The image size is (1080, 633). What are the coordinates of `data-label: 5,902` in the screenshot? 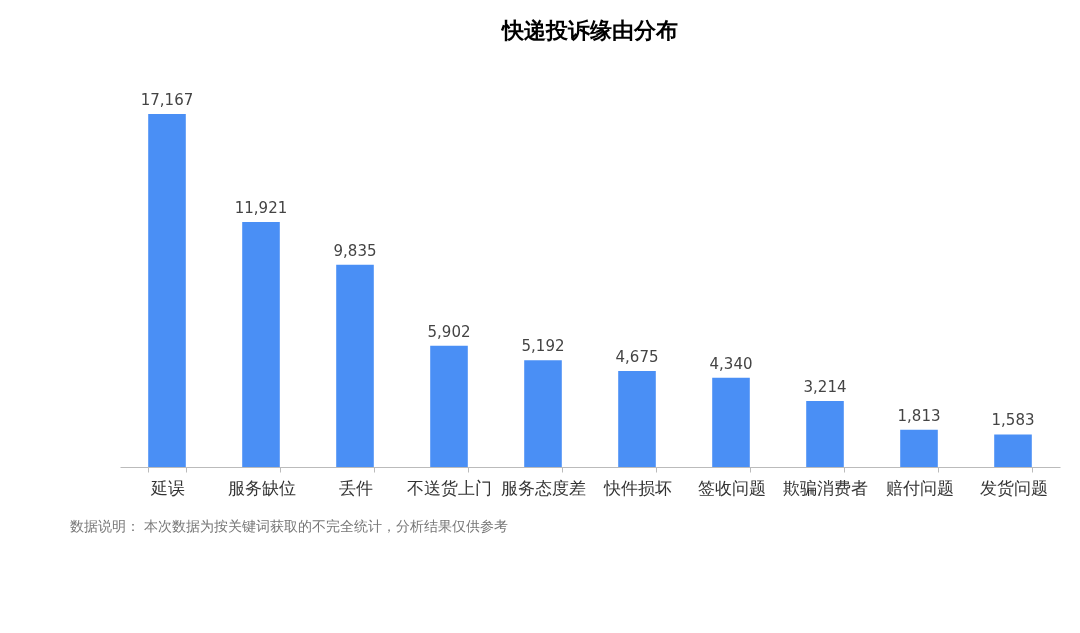 It's located at (449, 331).